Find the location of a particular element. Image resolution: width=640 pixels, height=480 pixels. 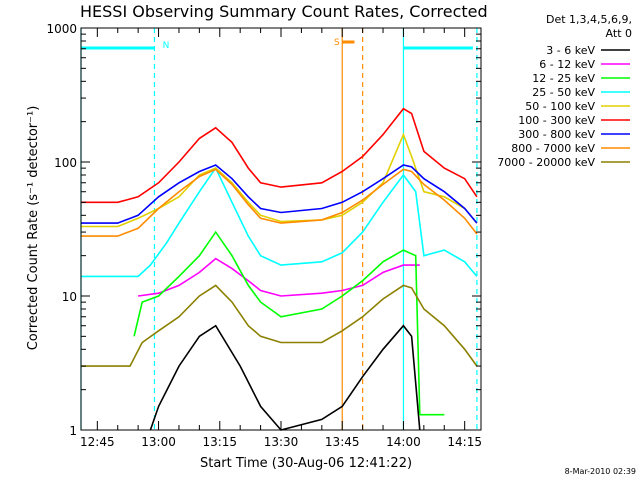

legend-label-4: 25 - 50 keV is located at coordinates (563, 92).